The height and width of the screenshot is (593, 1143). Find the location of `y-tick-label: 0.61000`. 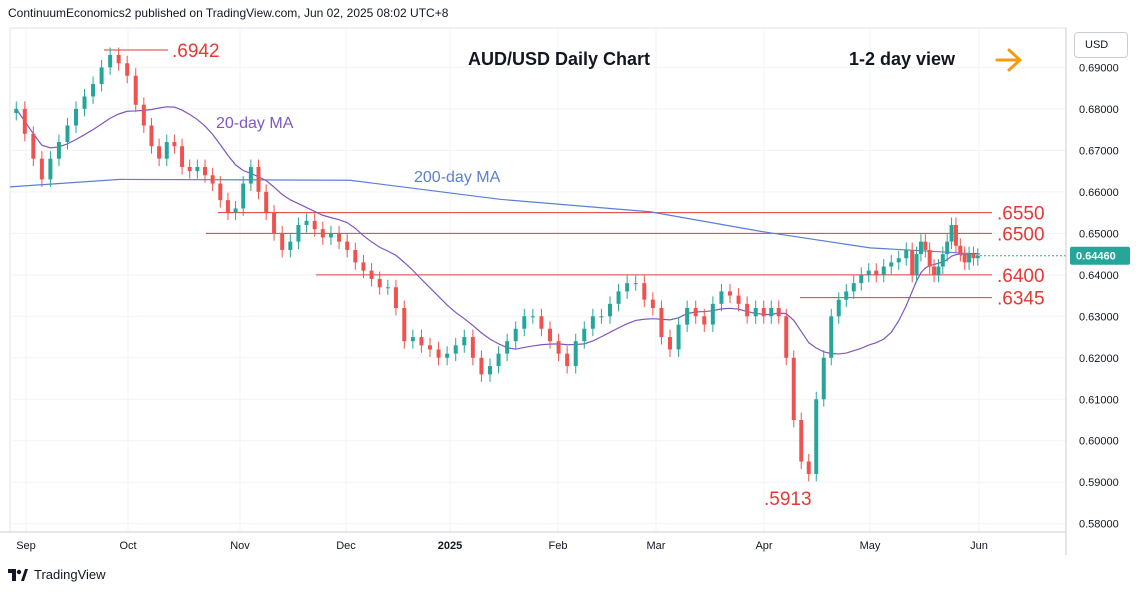

y-tick-label: 0.61000 is located at coordinates (1099, 400).